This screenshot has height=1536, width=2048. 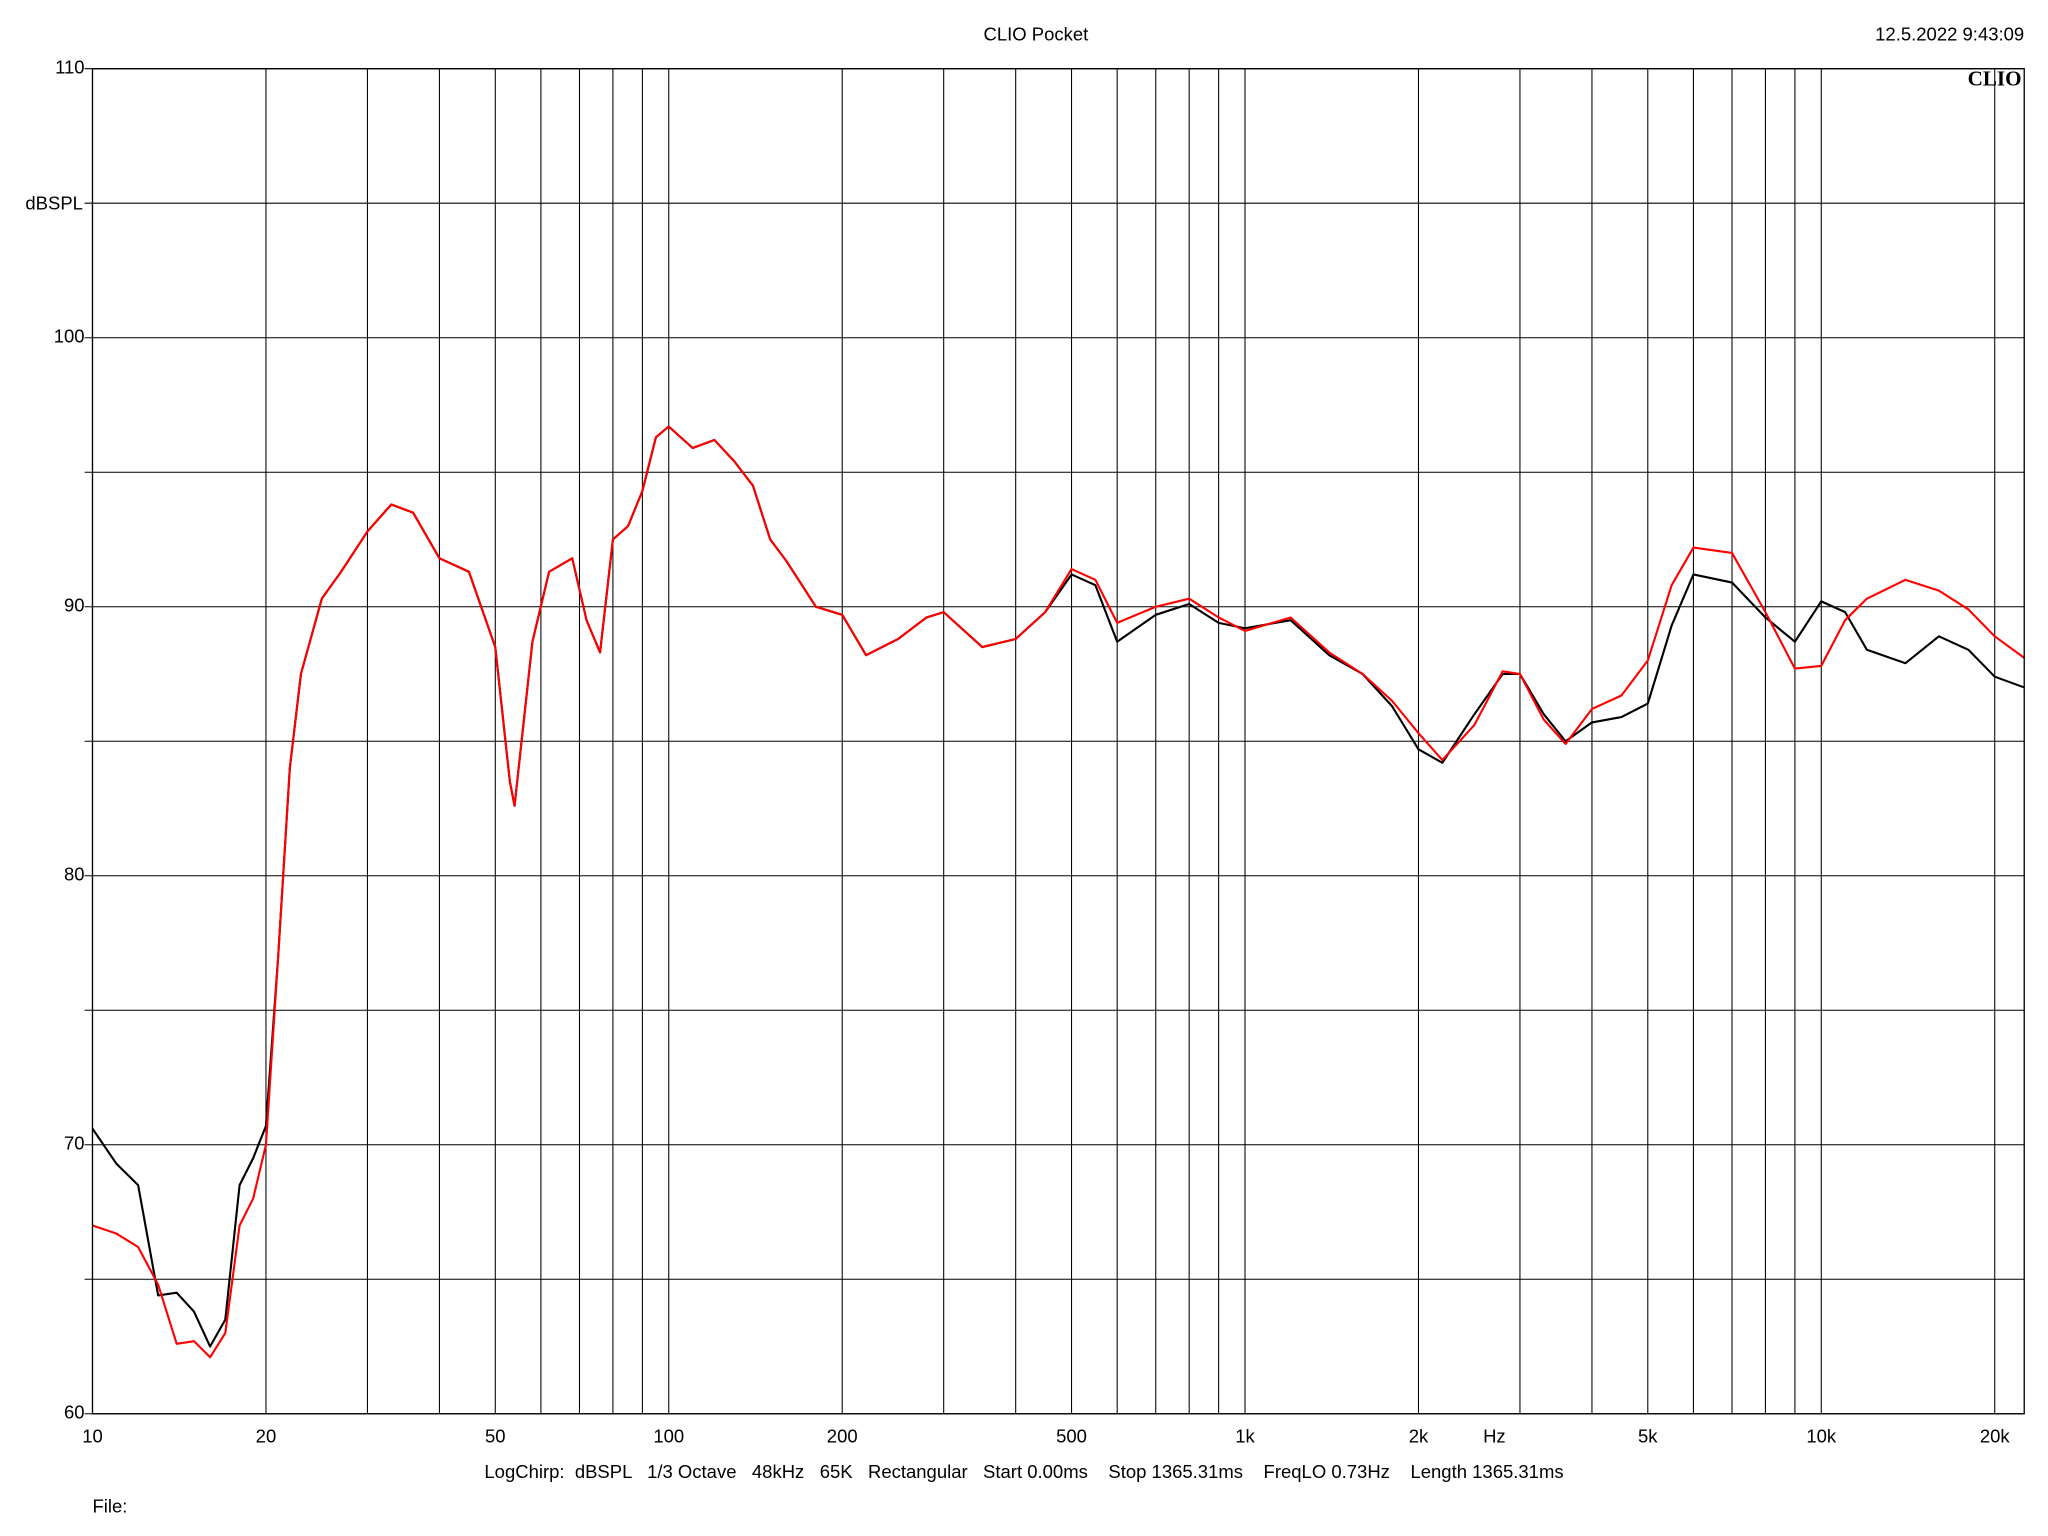 I want to click on y-tick-label: 70, so click(x=74, y=1143).